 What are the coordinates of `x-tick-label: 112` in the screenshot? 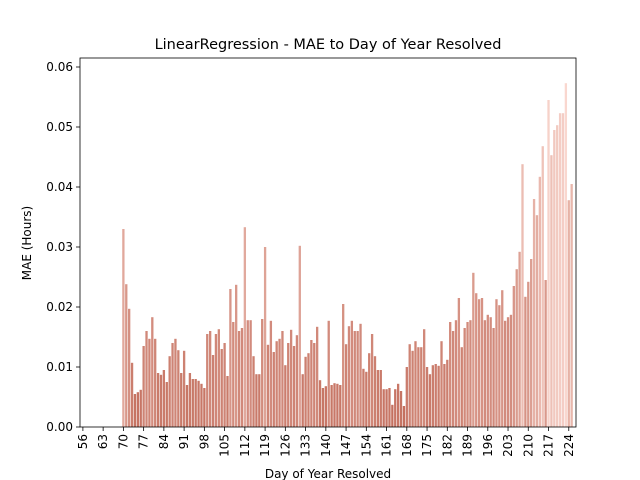 It's located at (245, 445).